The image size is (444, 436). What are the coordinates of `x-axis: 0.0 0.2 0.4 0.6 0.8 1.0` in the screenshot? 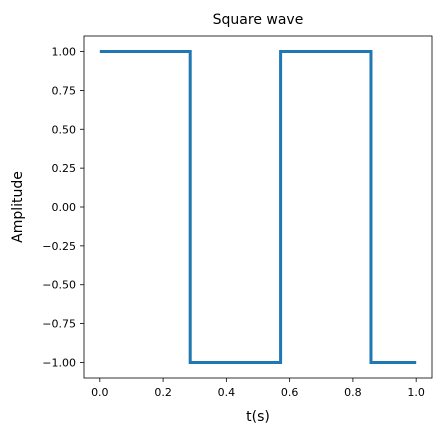 It's located at (258, 388).